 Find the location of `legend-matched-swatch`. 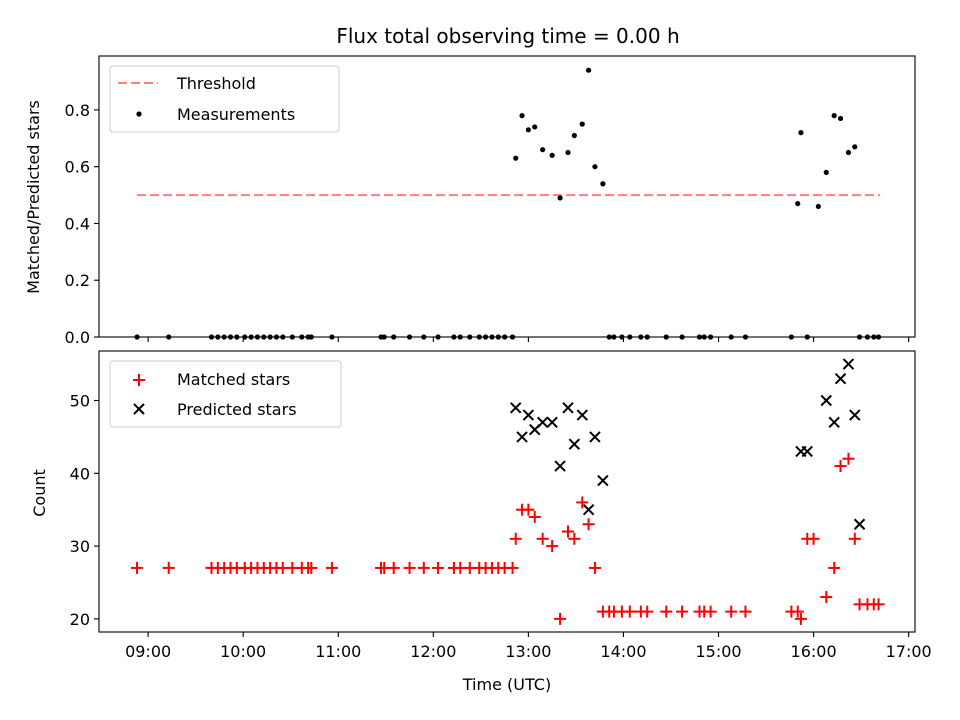

legend-matched-swatch is located at coordinates (139, 380).